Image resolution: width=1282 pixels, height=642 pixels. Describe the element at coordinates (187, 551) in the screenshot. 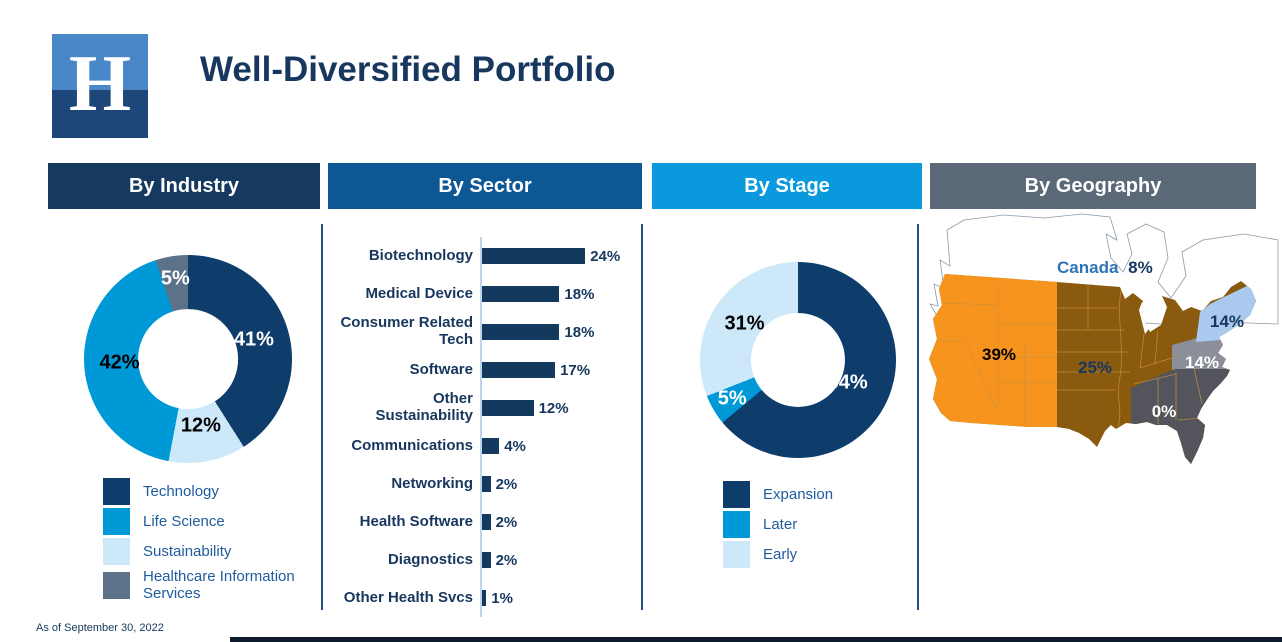

I see `legend-label: Sustainability` at that location.